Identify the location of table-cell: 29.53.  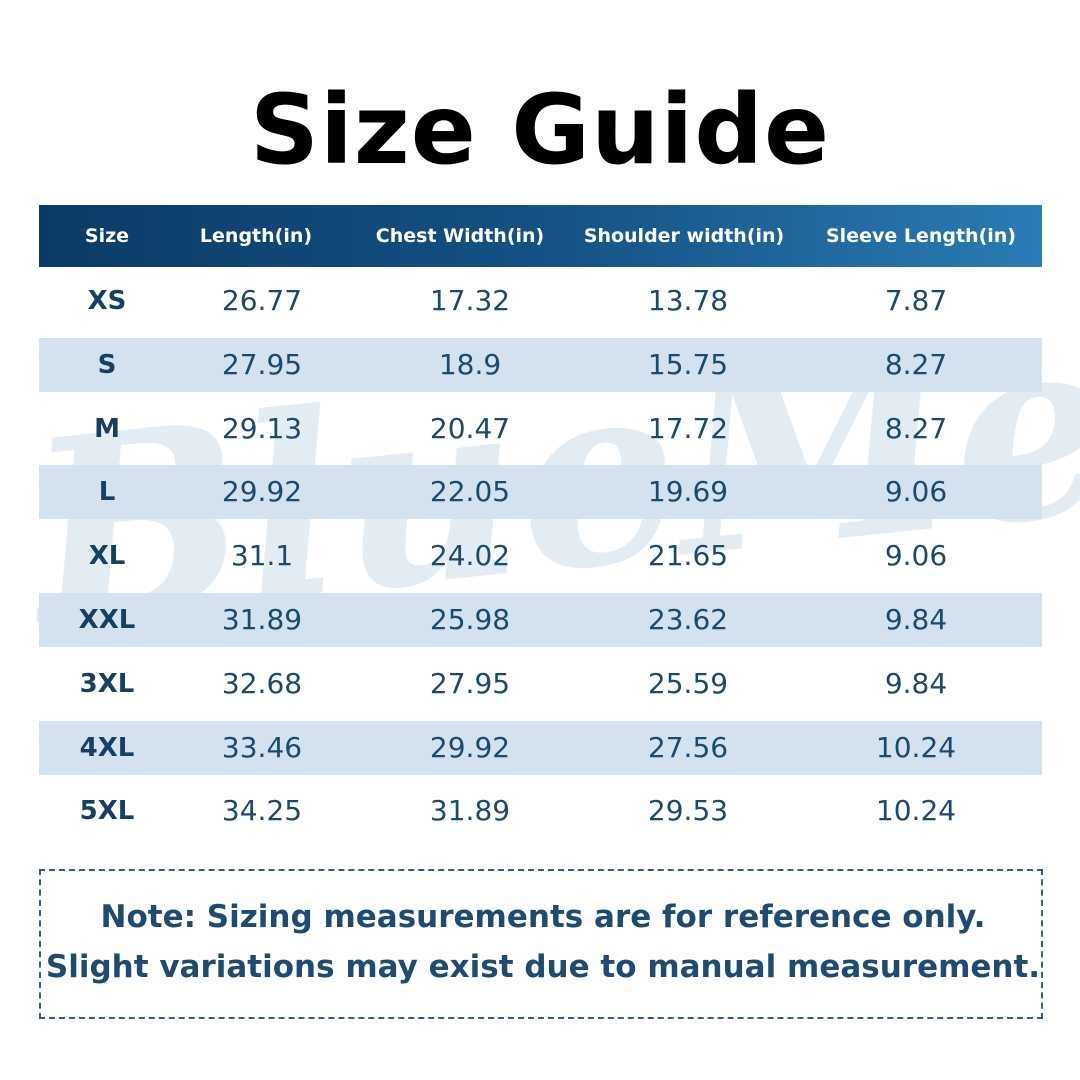
(688, 811).